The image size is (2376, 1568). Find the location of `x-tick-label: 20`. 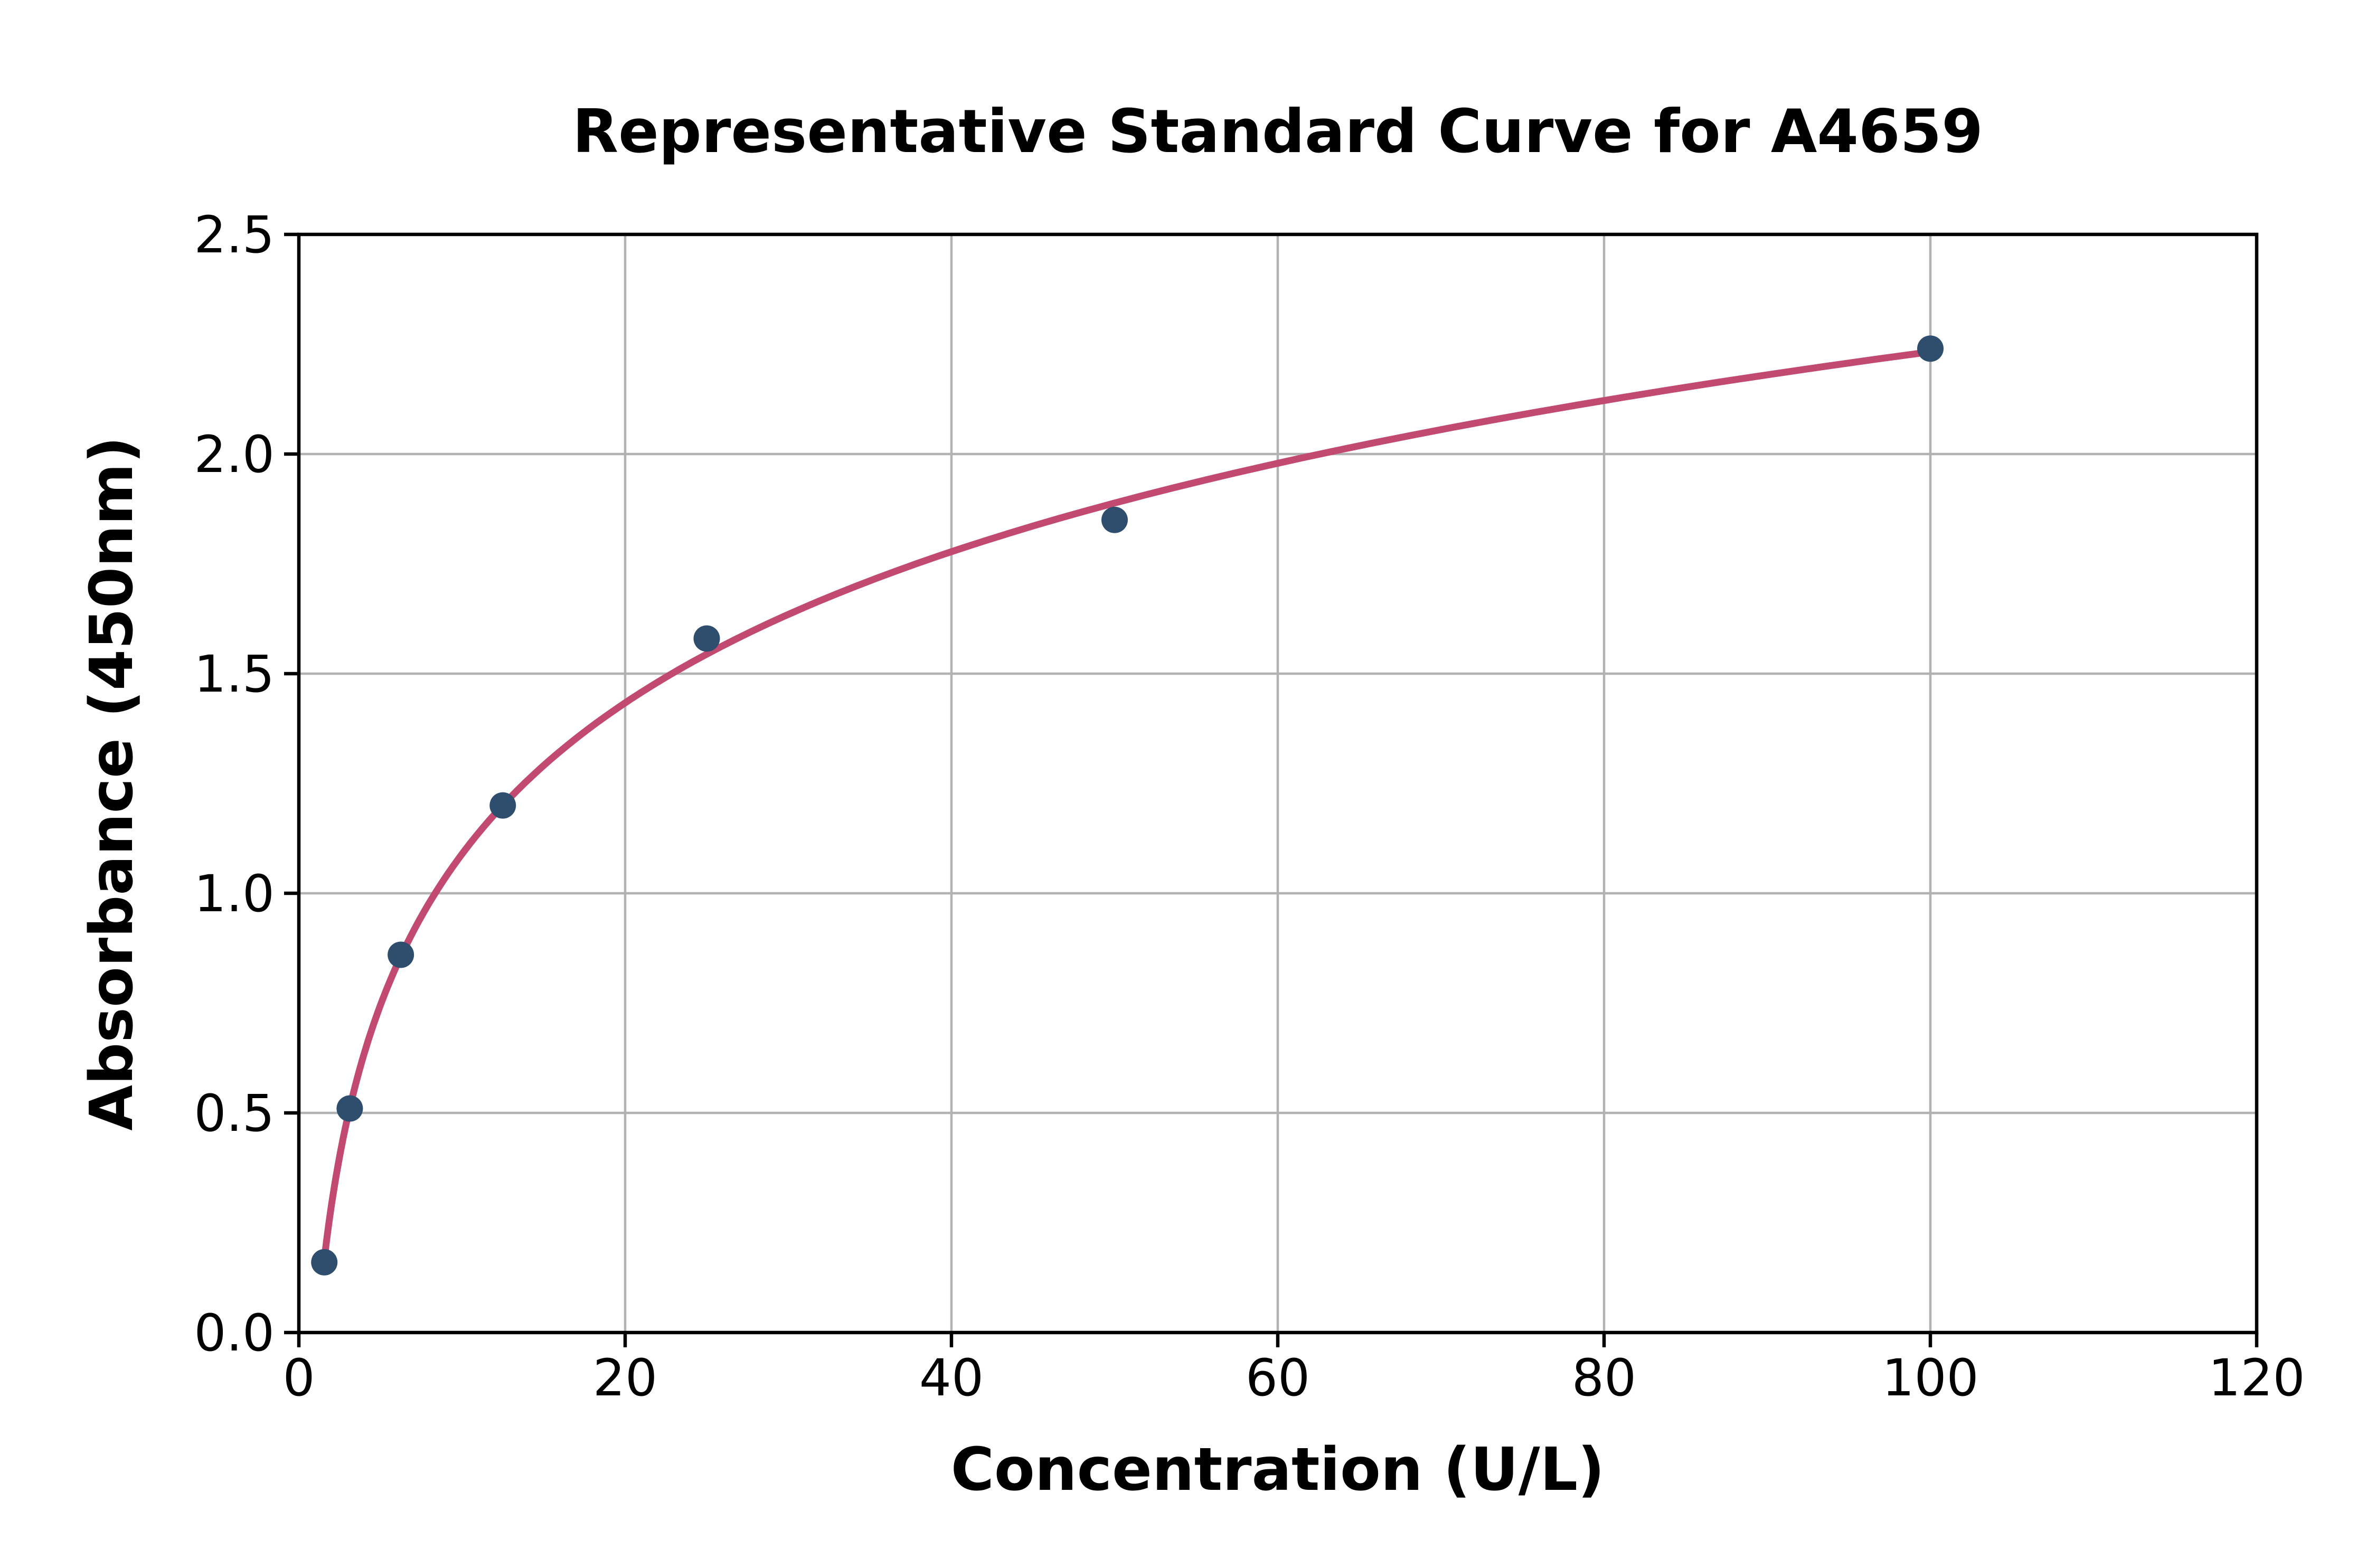

x-tick-label: 20 is located at coordinates (625, 1378).